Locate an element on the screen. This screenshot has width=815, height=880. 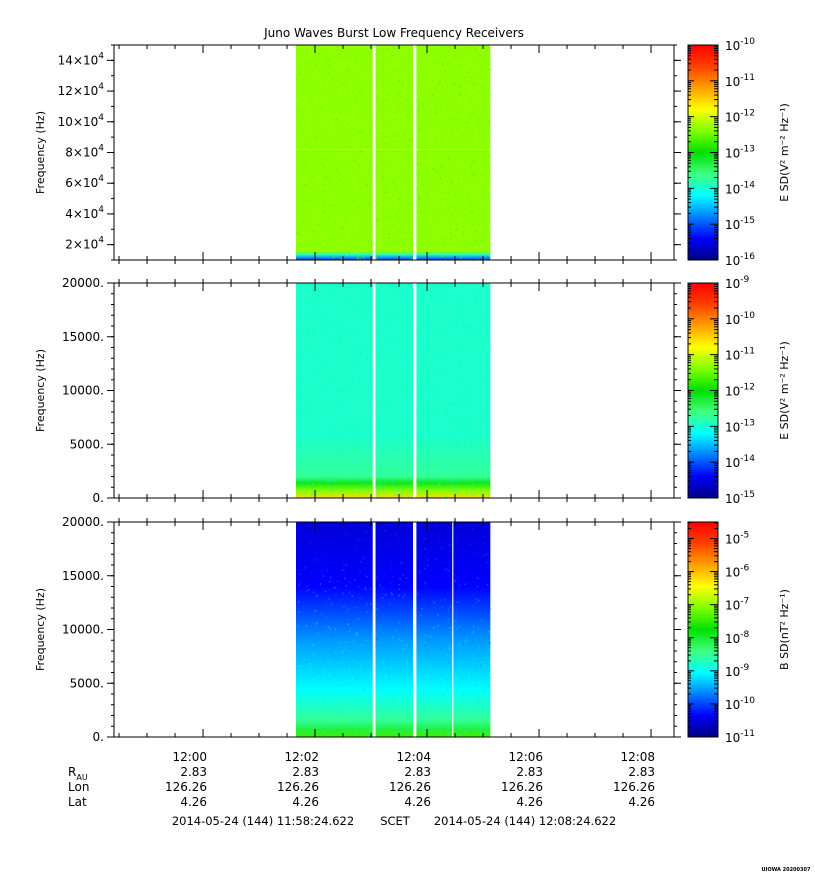
scet-label: SCET is located at coordinates (395, 821).